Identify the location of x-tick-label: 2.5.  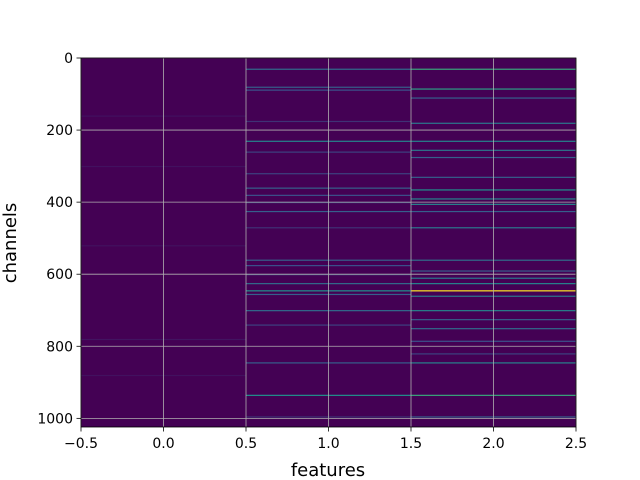
(576, 444).